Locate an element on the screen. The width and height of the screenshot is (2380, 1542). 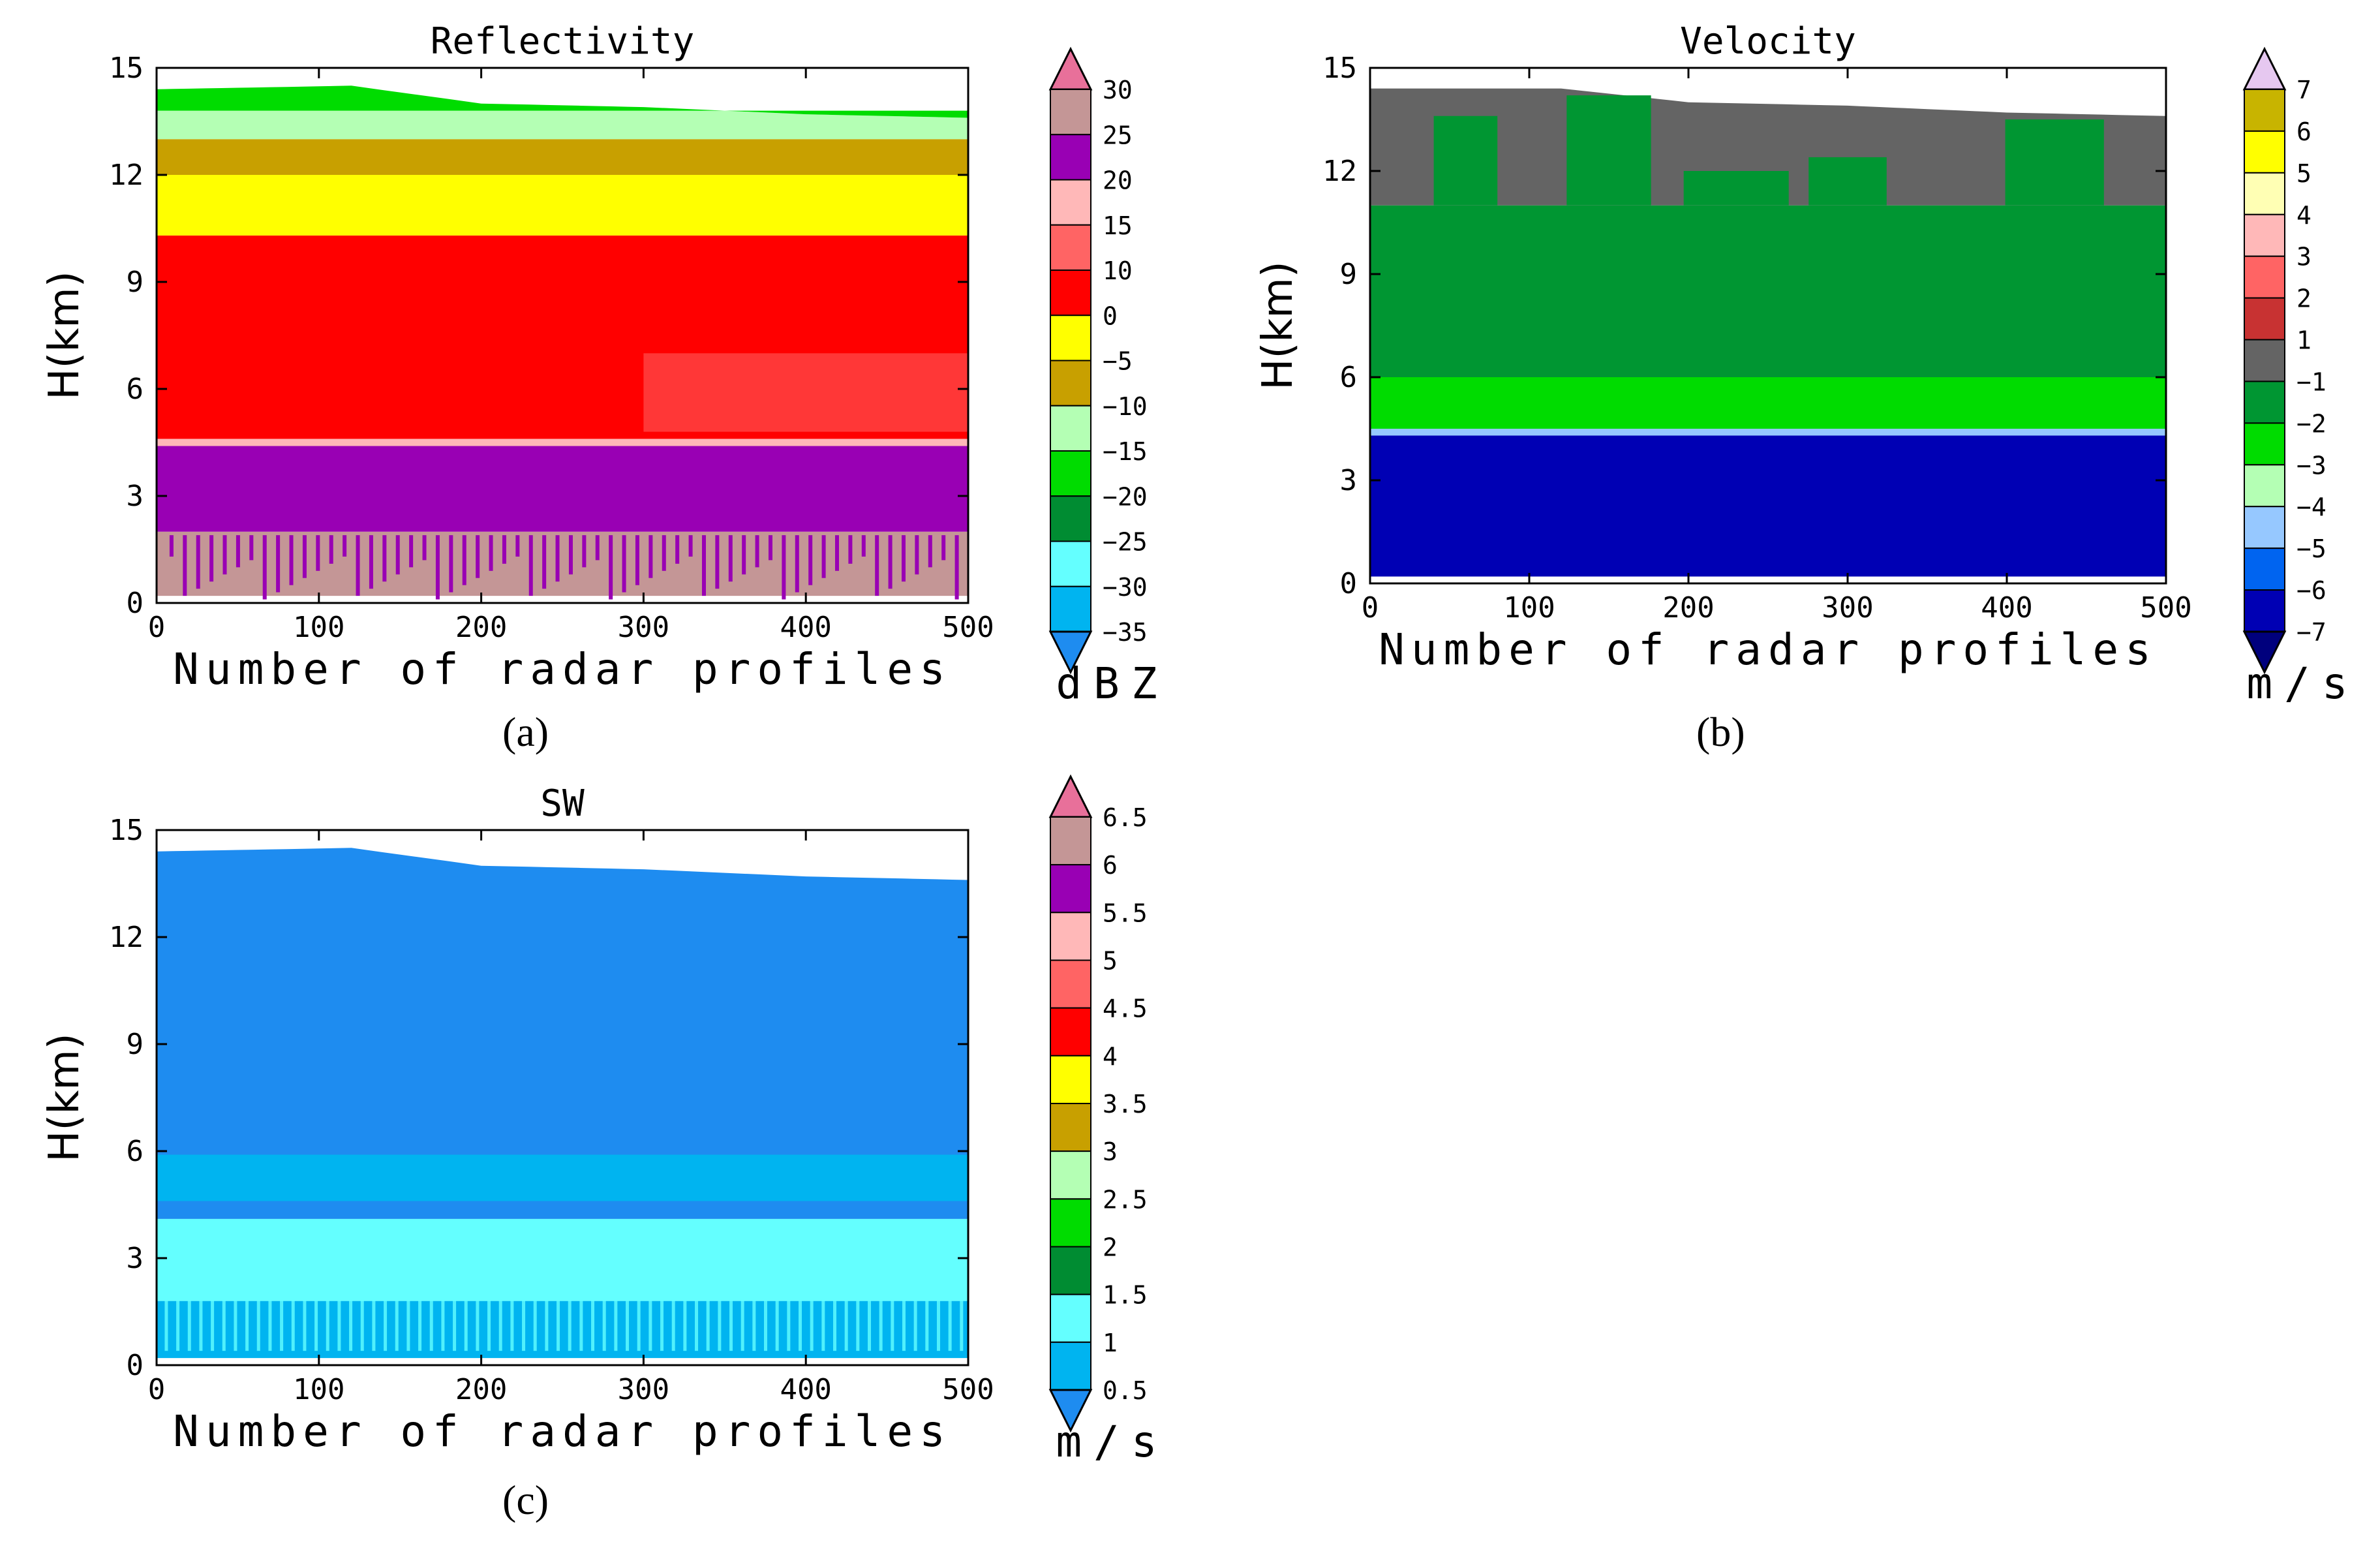
y-tick-label: 9 is located at coordinates (135, 283).